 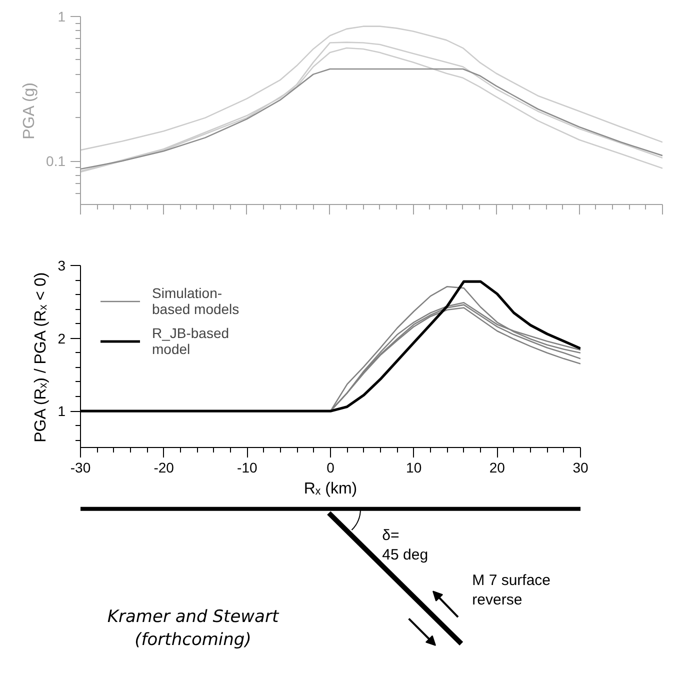 What do you see at coordinates (196, 301) in the screenshot?
I see `legend-label: Simulation- based models` at bounding box center [196, 301].